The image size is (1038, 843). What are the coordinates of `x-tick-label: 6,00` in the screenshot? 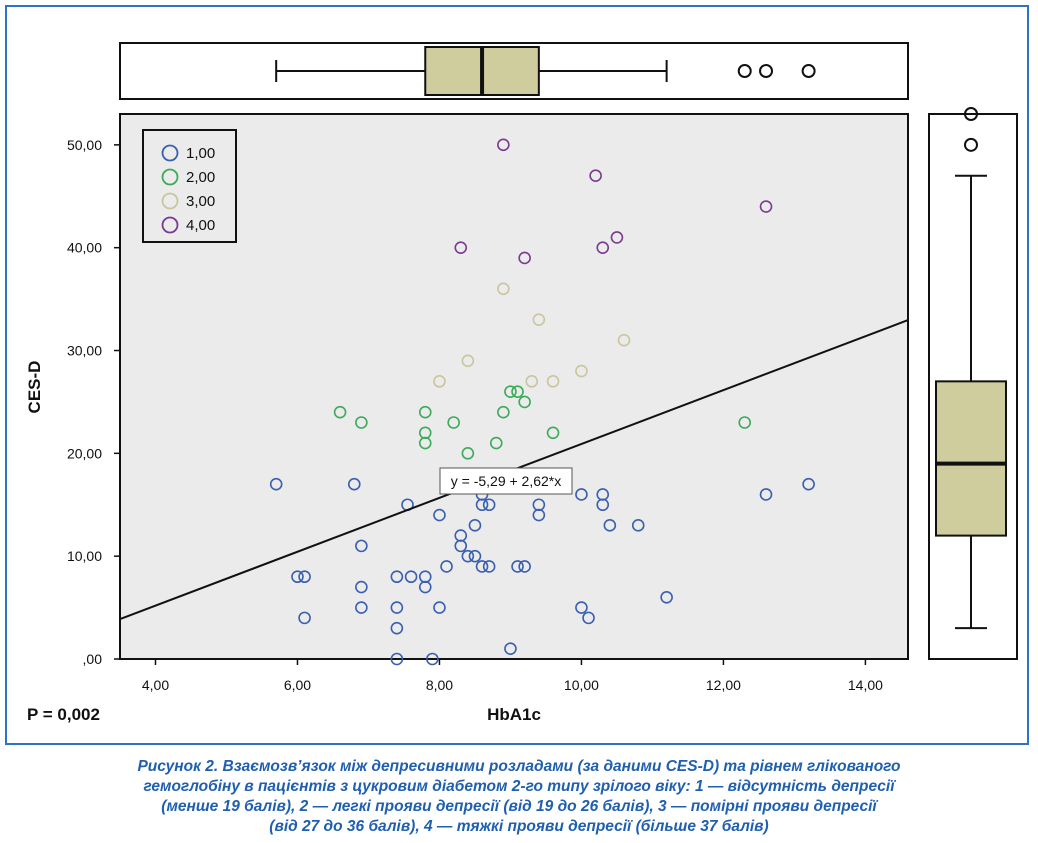 It's located at (297, 685).